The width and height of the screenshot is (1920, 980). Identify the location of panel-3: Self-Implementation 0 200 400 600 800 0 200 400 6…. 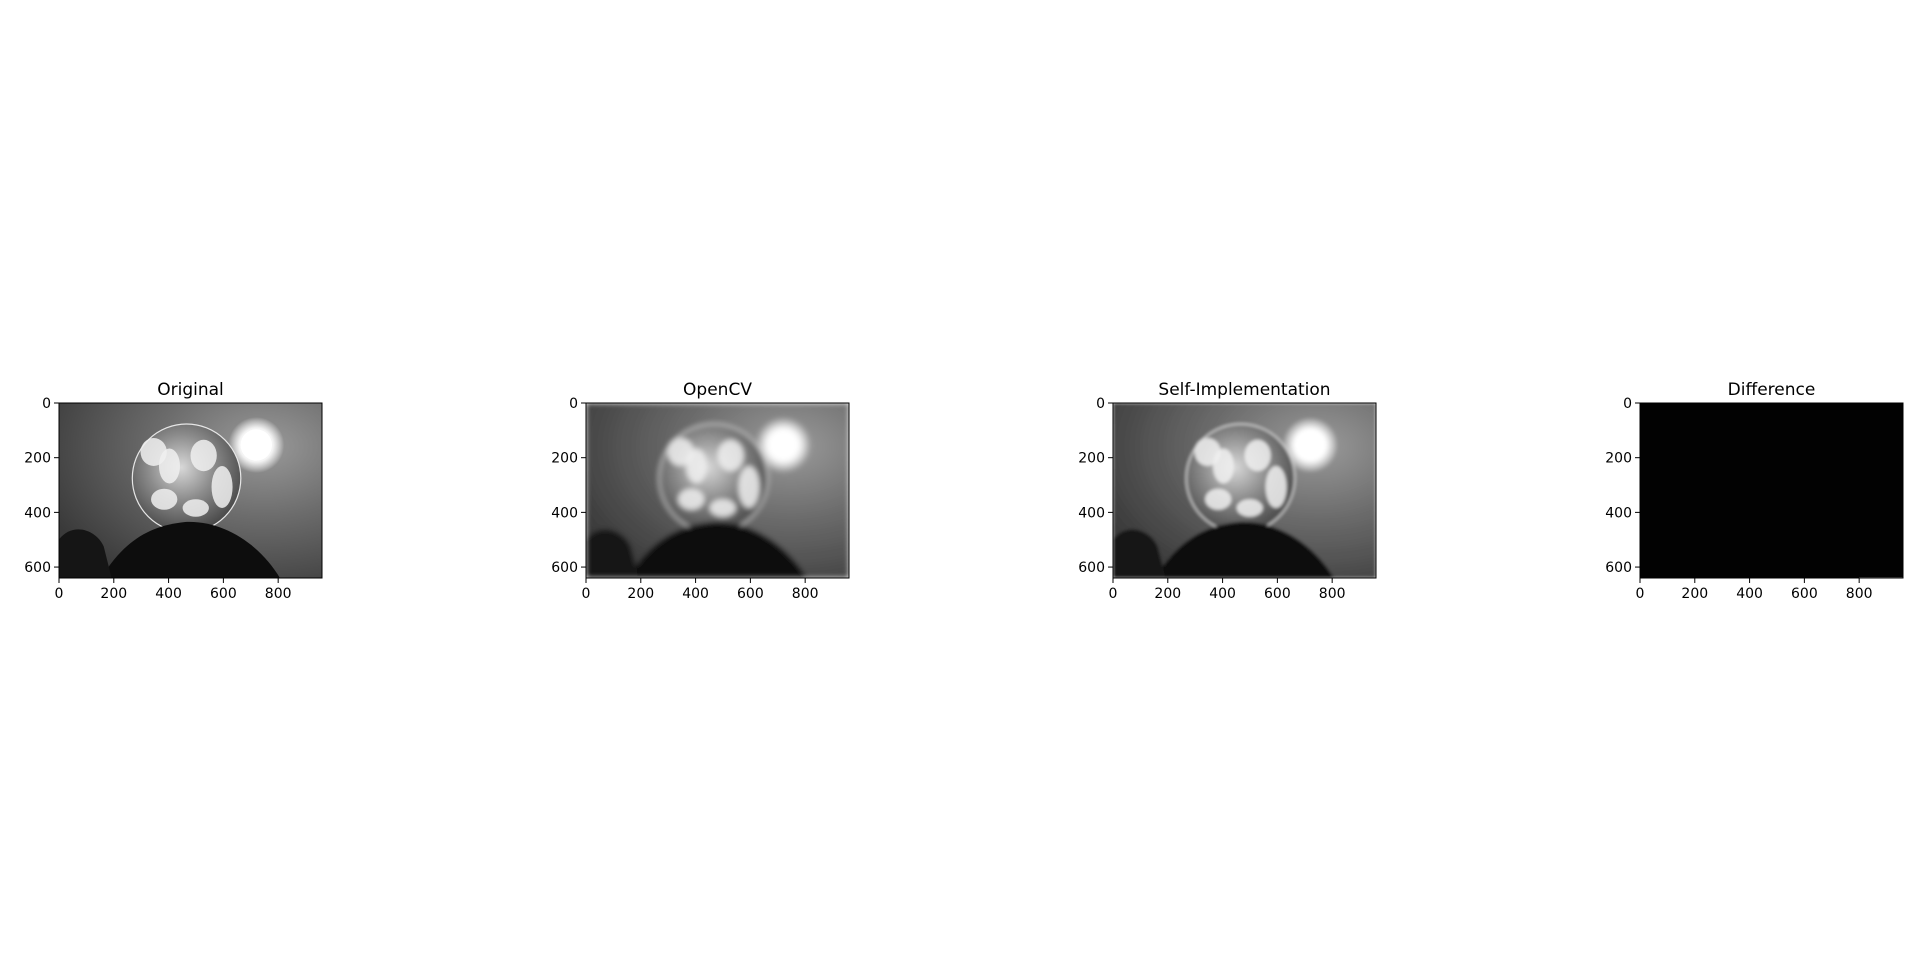
(1227, 491).